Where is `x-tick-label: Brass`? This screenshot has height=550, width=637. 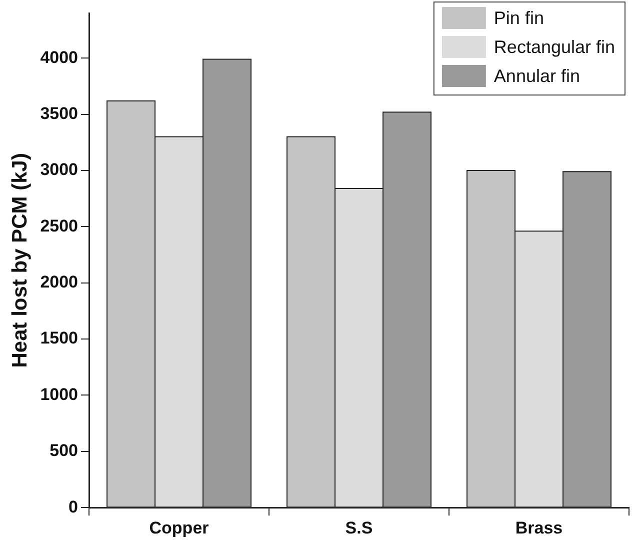 x-tick-label: Brass is located at coordinates (539, 528).